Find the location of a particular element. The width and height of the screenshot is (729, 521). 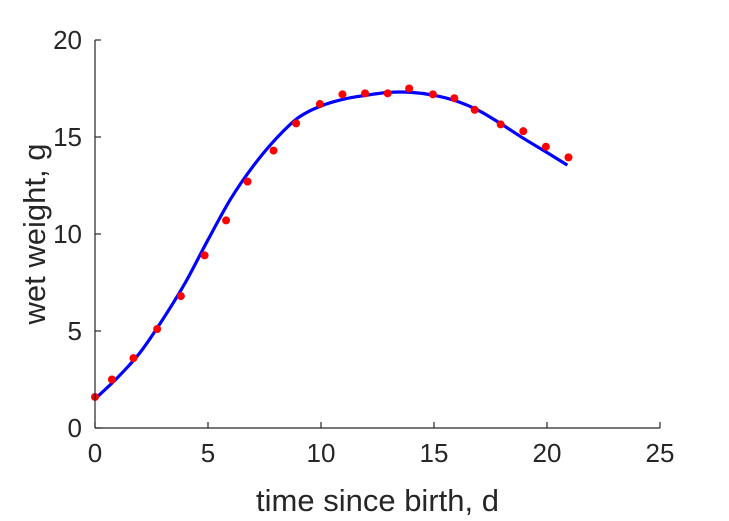

y-tick-label: 0 is located at coordinates (75, 428).